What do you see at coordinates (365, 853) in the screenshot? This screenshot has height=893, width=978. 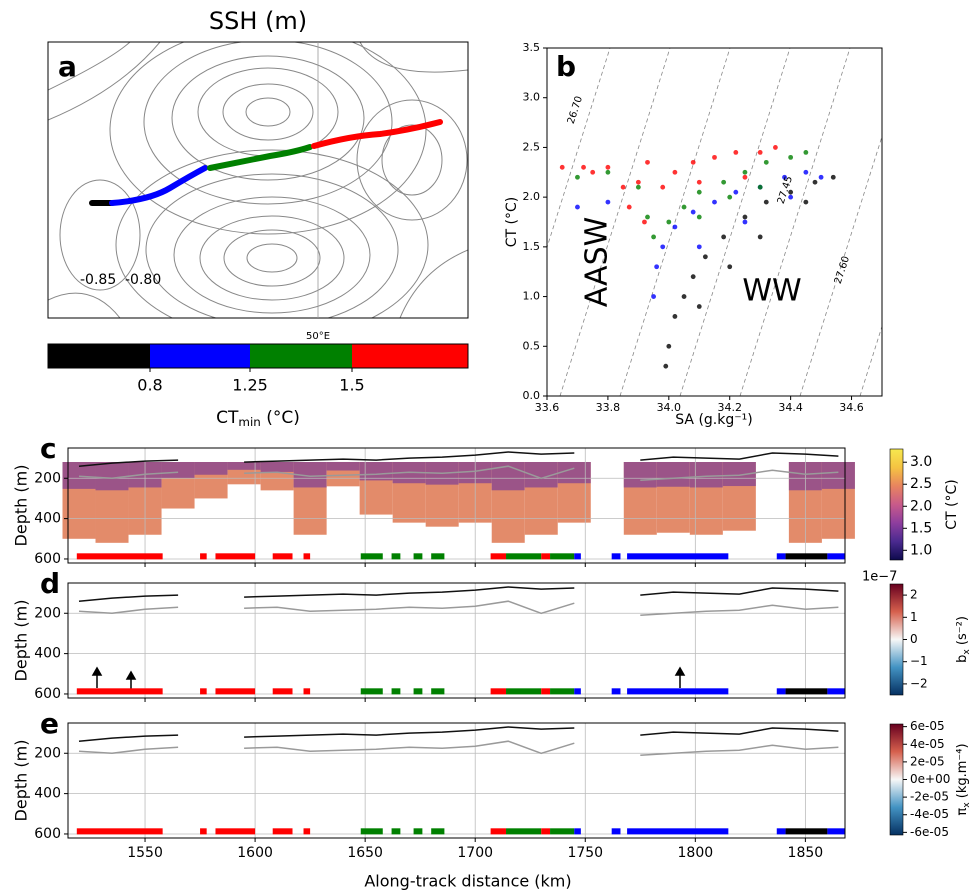 I see `x-tick-label: 1650` at bounding box center [365, 853].